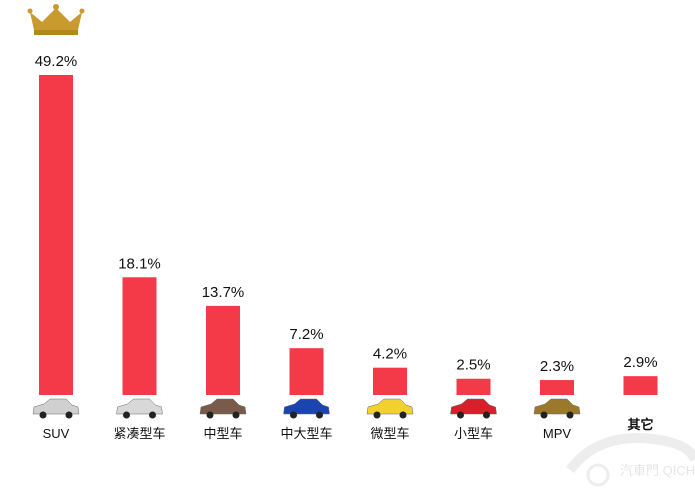  Describe the element at coordinates (389, 433) in the screenshot. I see `category-label: 微型车` at that location.